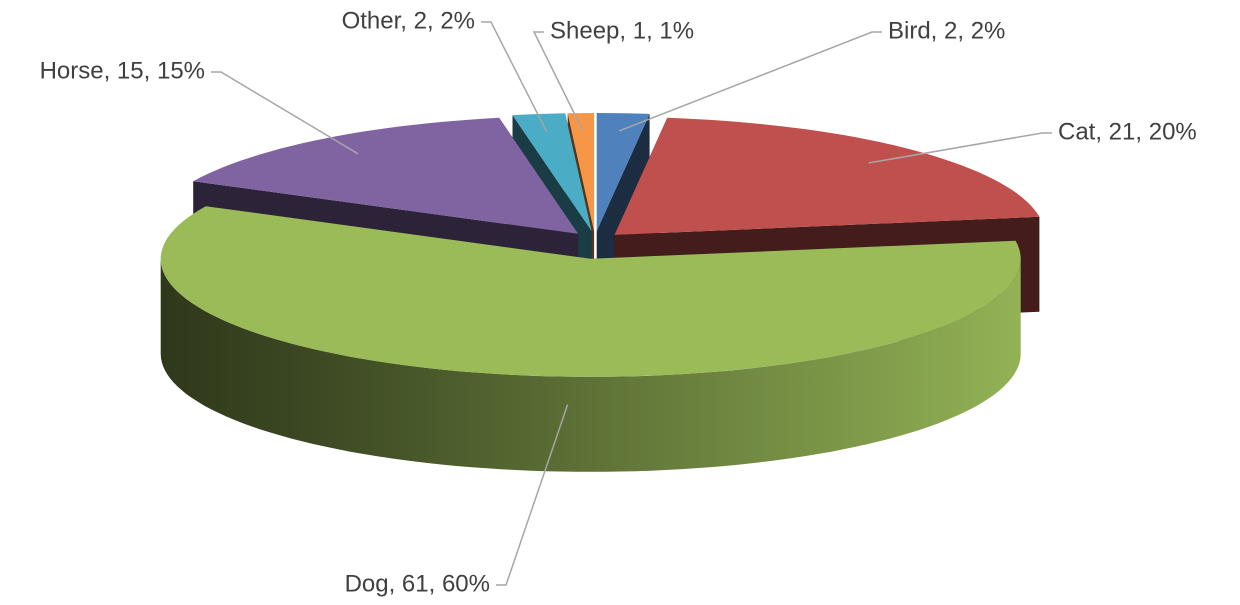 This screenshot has width=1240, height=605. What do you see at coordinates (1127, 131) in the screenshot?
I see `data-label: Cat, 21, 20%` at bounding box center [1127, 131].